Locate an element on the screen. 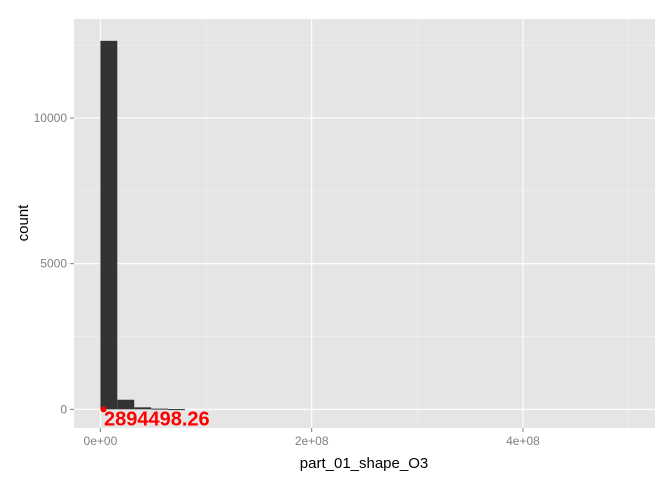  x-tick-label: 0e+00 is located at coordinates (101, 441).